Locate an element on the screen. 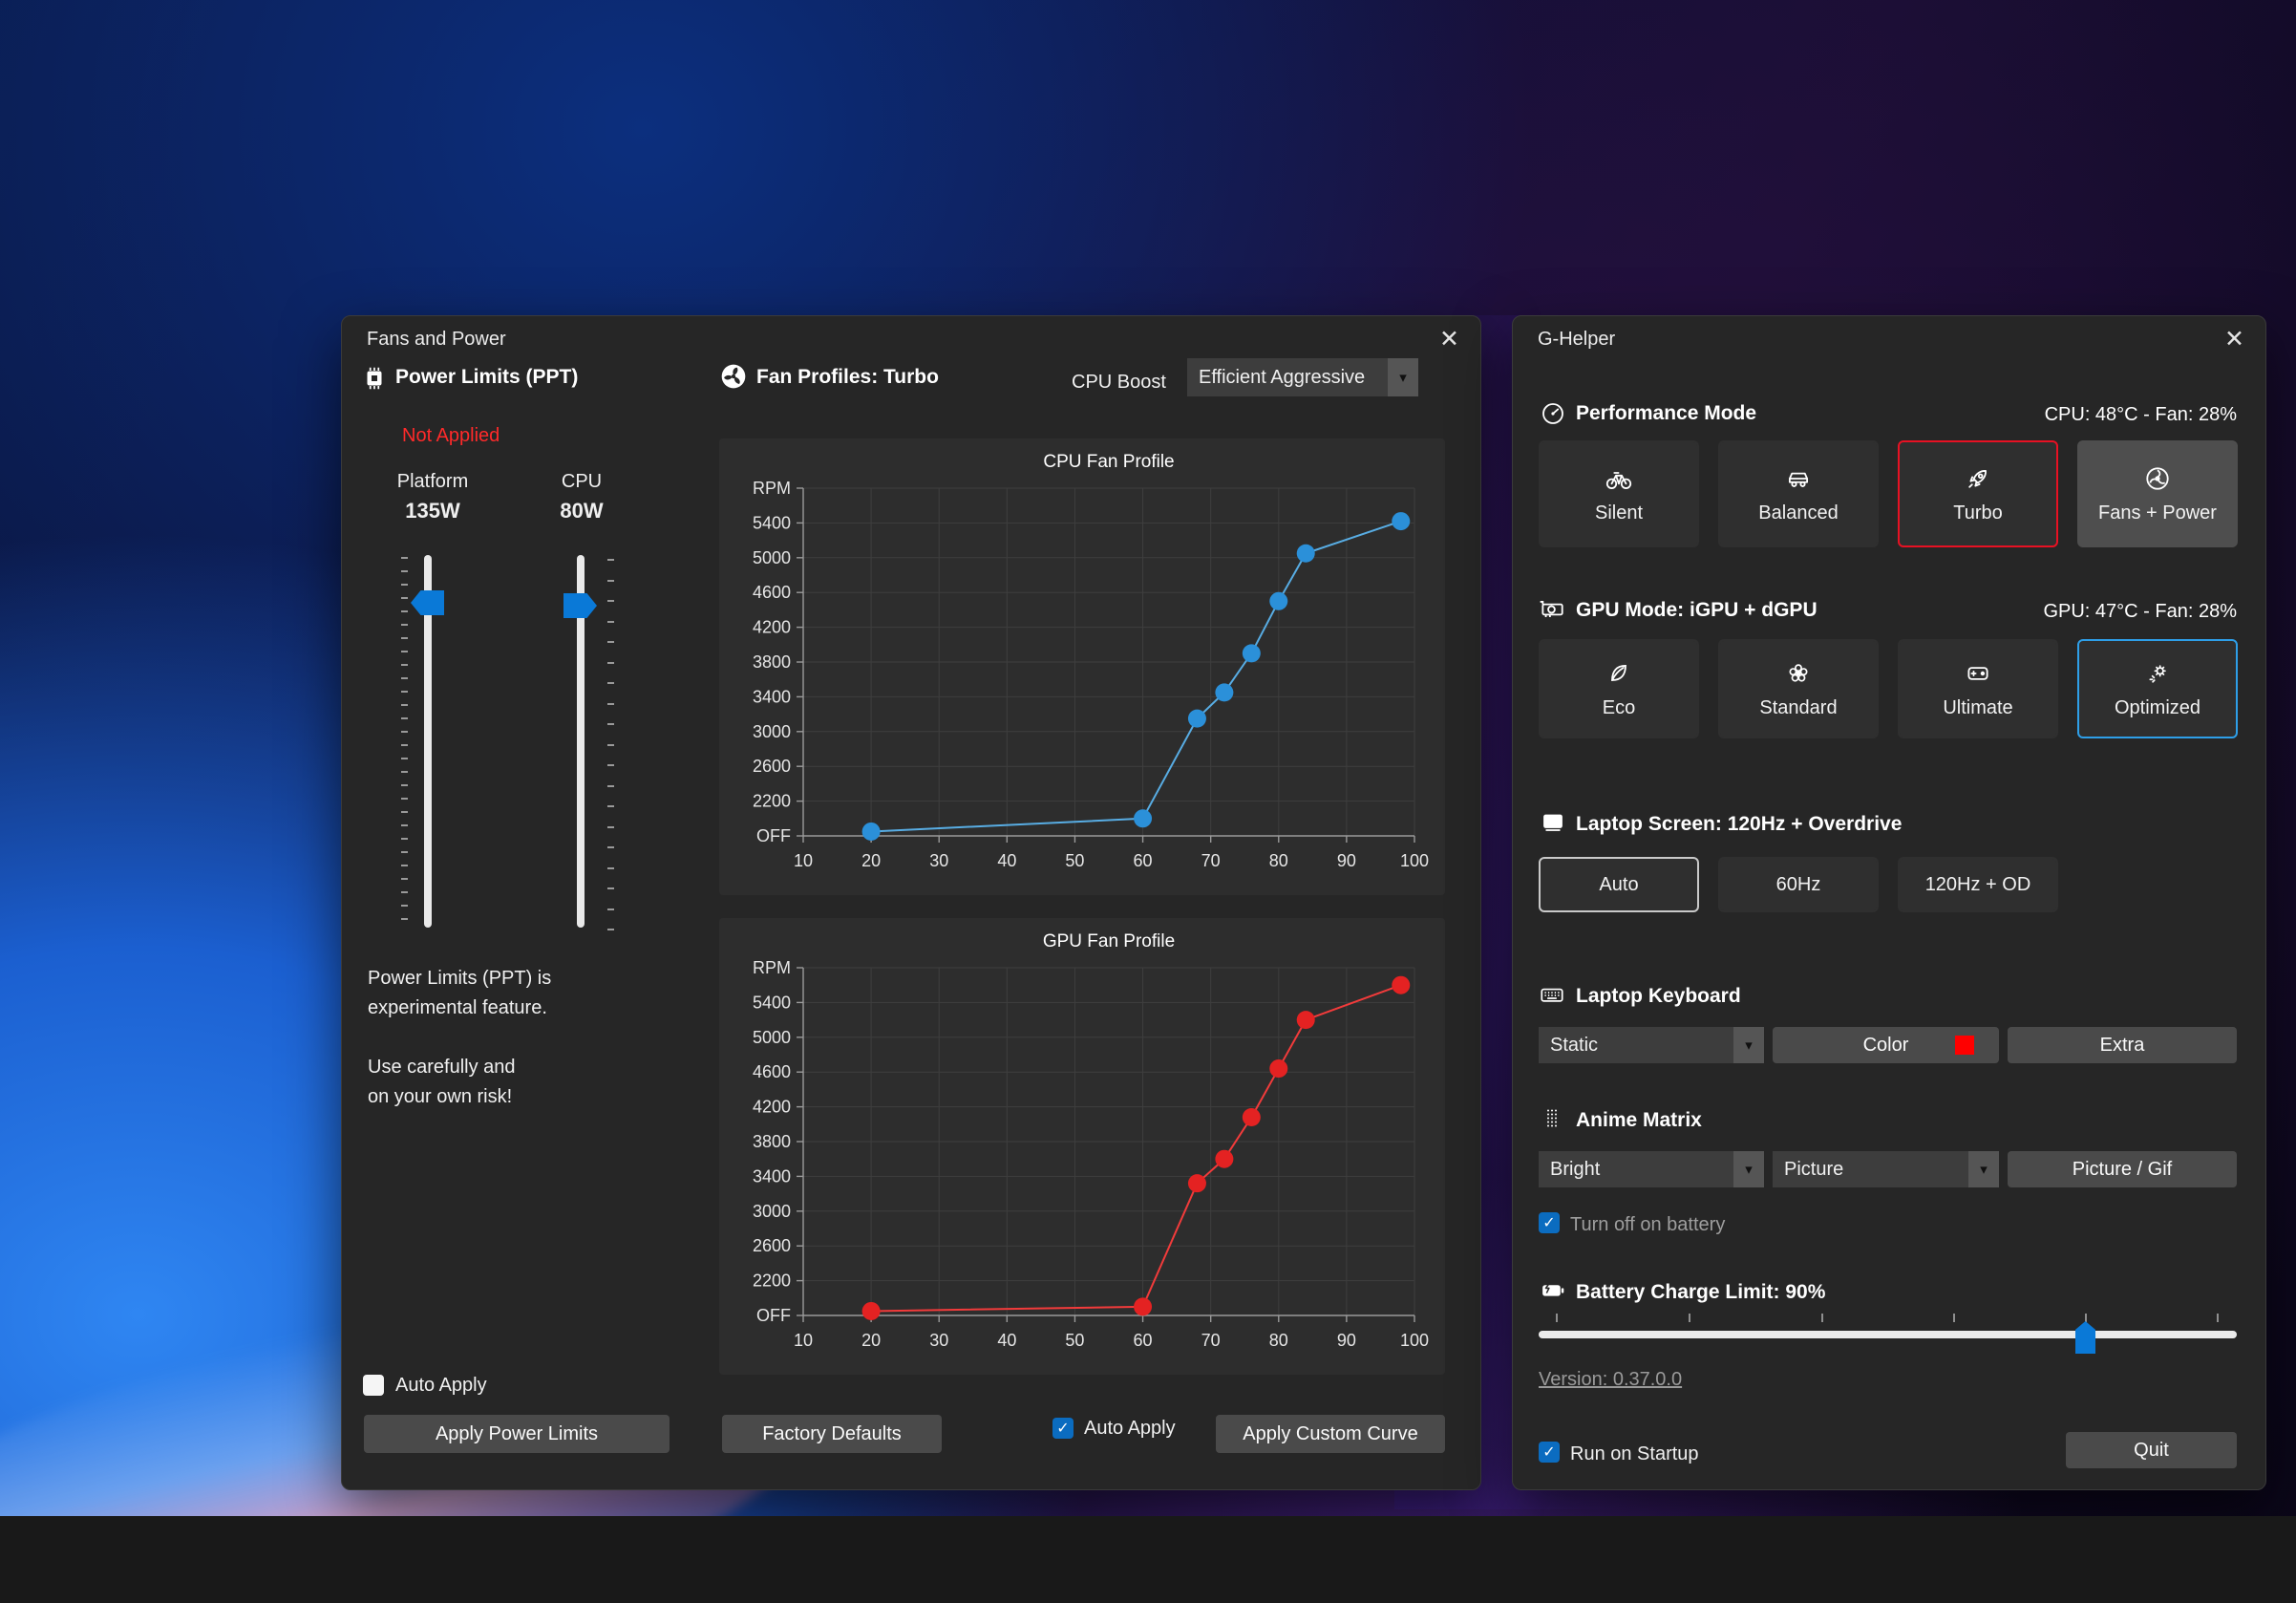 This screenshot has height=1603, width=2296. cpu-boost-label: CPU Boost is located at coordinates (1119, 382).